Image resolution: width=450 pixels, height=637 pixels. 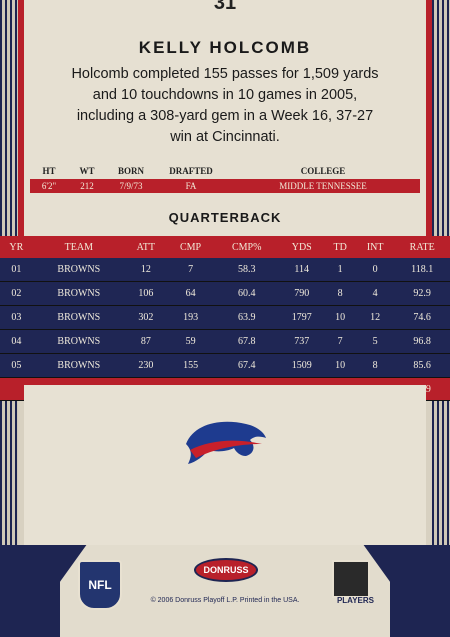 What do you see at coordinates (87, 171) in the screenshot?
I see `vitals-header-wt: WT` at bounding box center [87, 171].